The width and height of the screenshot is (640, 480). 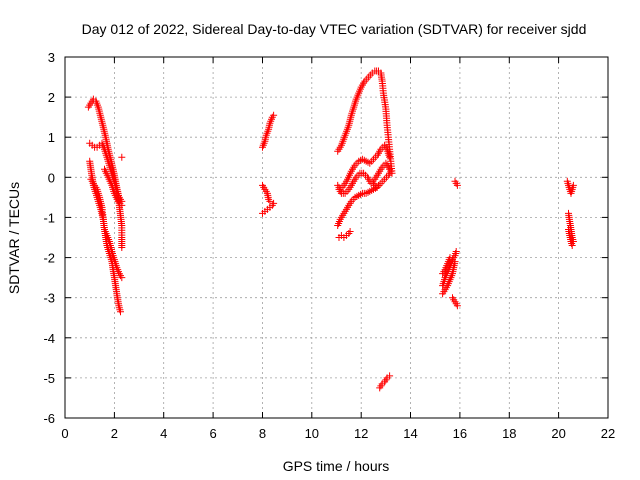 I want to click on x-tick-label: 14, so click(x=410, y=433).